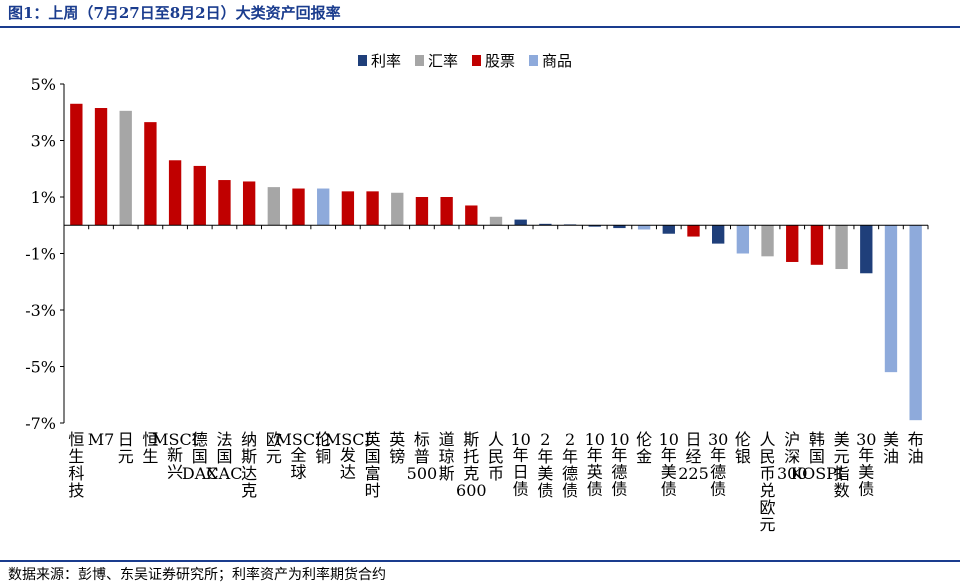 This screenshot has width=960, height=586. Describe the element at coordinates (422, 456) in the screenshot. I see `x-tick-label: 标普 500` at that location.